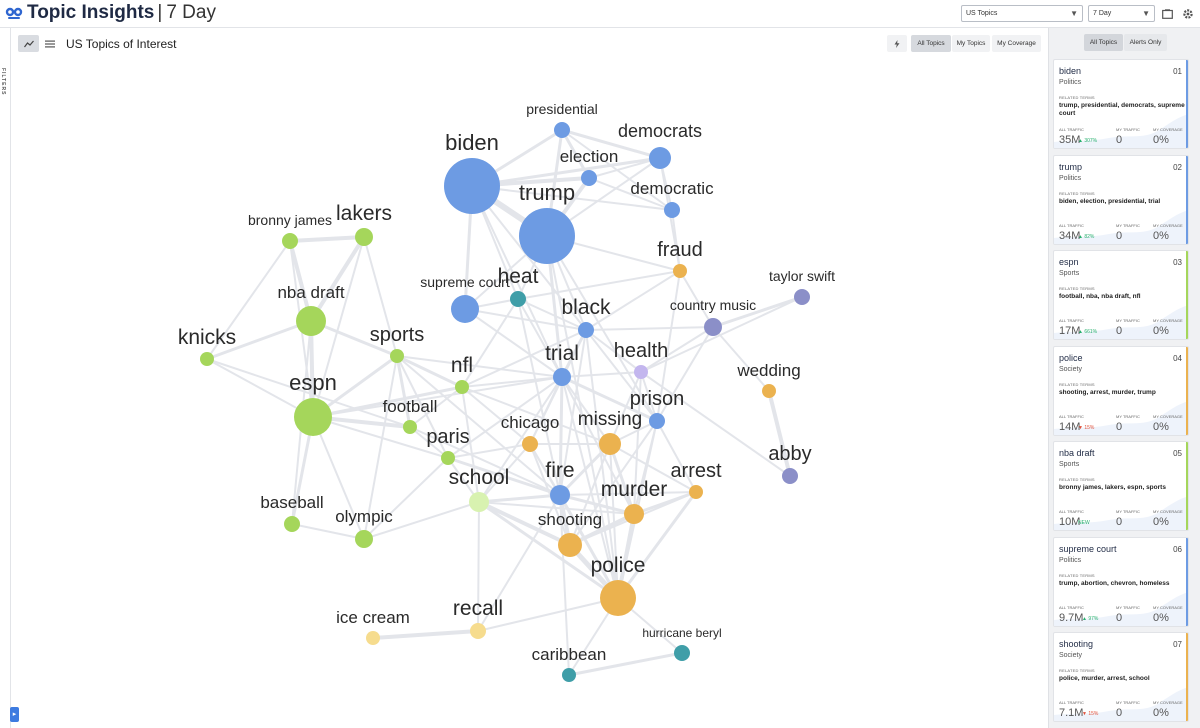 The width and height of the screenshot is (1200, 728). What do you see at coordinates (465, 309) in the screenshot?
I see `node-supremecourt` at bounding box center [465, 309].